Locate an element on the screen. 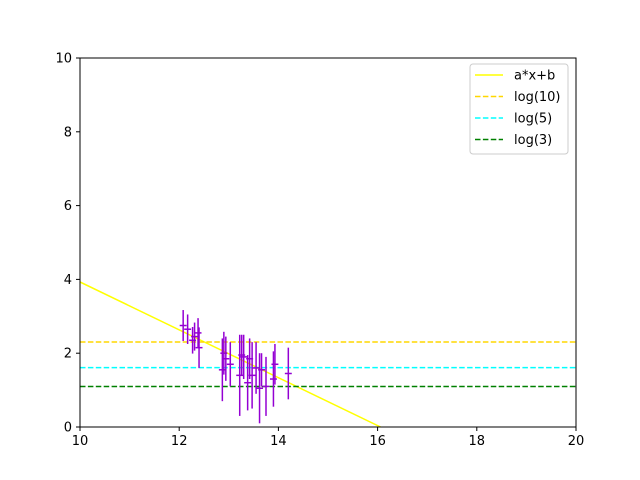 The image size is (640, 480). y-tick-label: 2 is located at coordinates (68, 354).